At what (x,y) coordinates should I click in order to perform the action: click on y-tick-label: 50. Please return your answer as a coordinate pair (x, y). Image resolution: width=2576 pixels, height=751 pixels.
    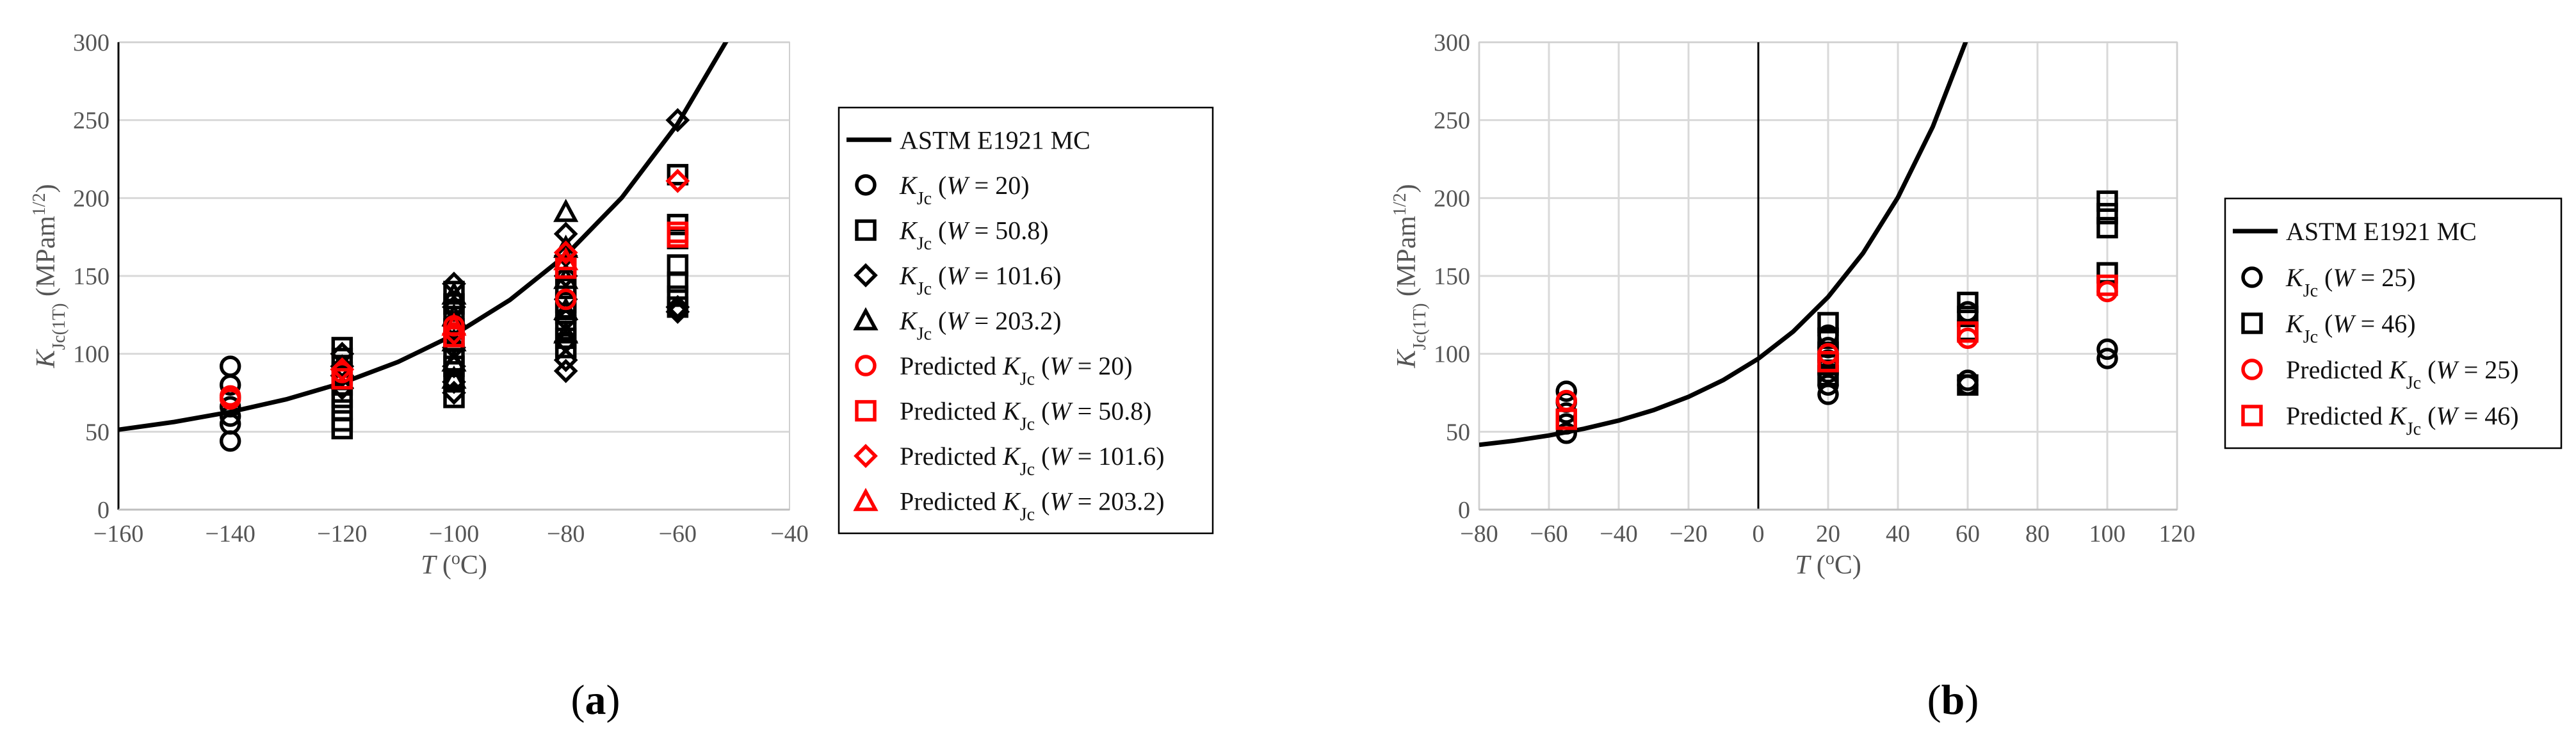
    Looking at the image, I should click on (97, 432).